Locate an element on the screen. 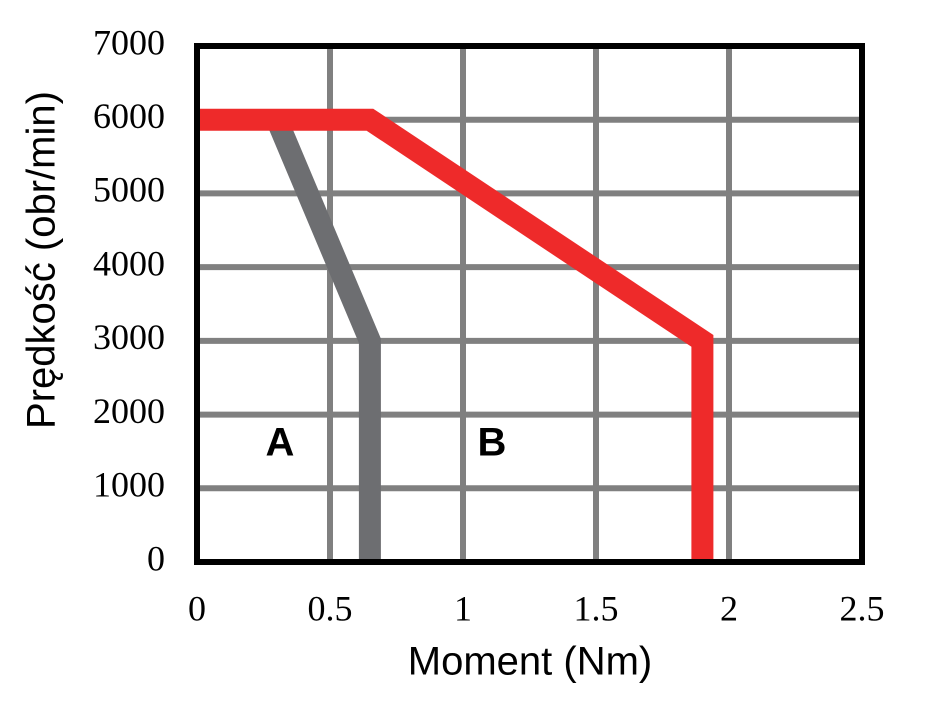 The width and height of the screenshot is (928, 711). region-label: B is located at coordinates (492, 443).